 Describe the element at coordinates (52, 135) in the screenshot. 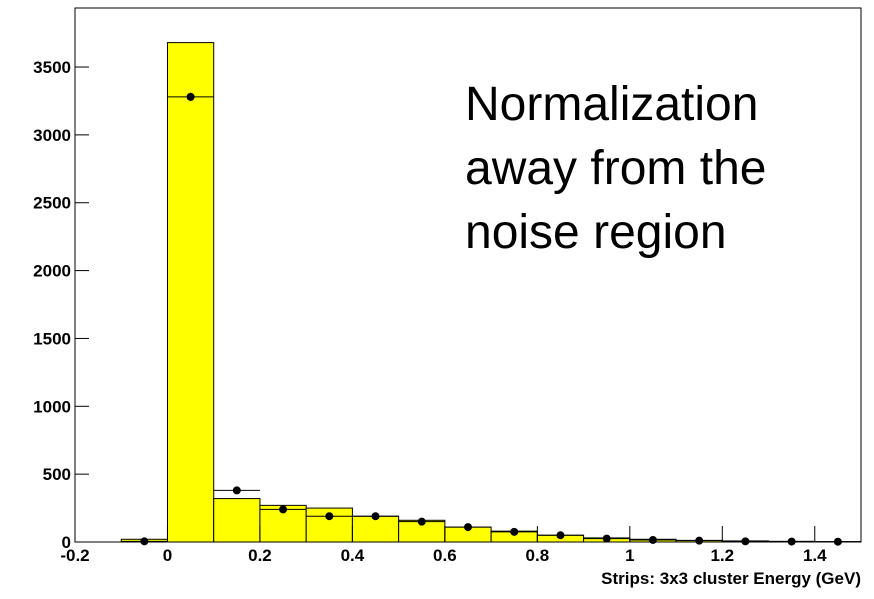

I see `y-tick-label: 3000` at that location.